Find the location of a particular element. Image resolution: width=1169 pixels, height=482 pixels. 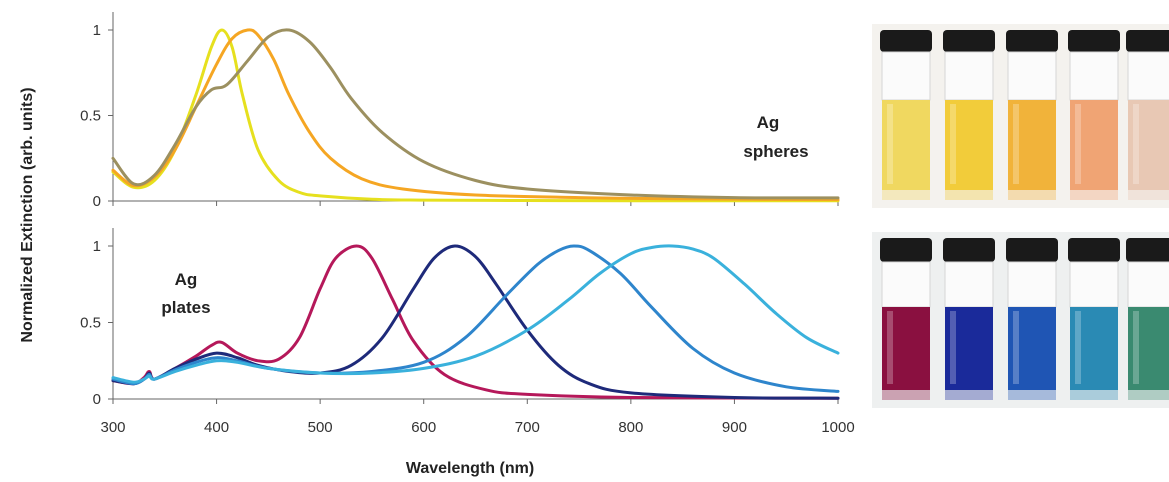

annotation-top-line2: spheres is located at coordinates (775, 151).